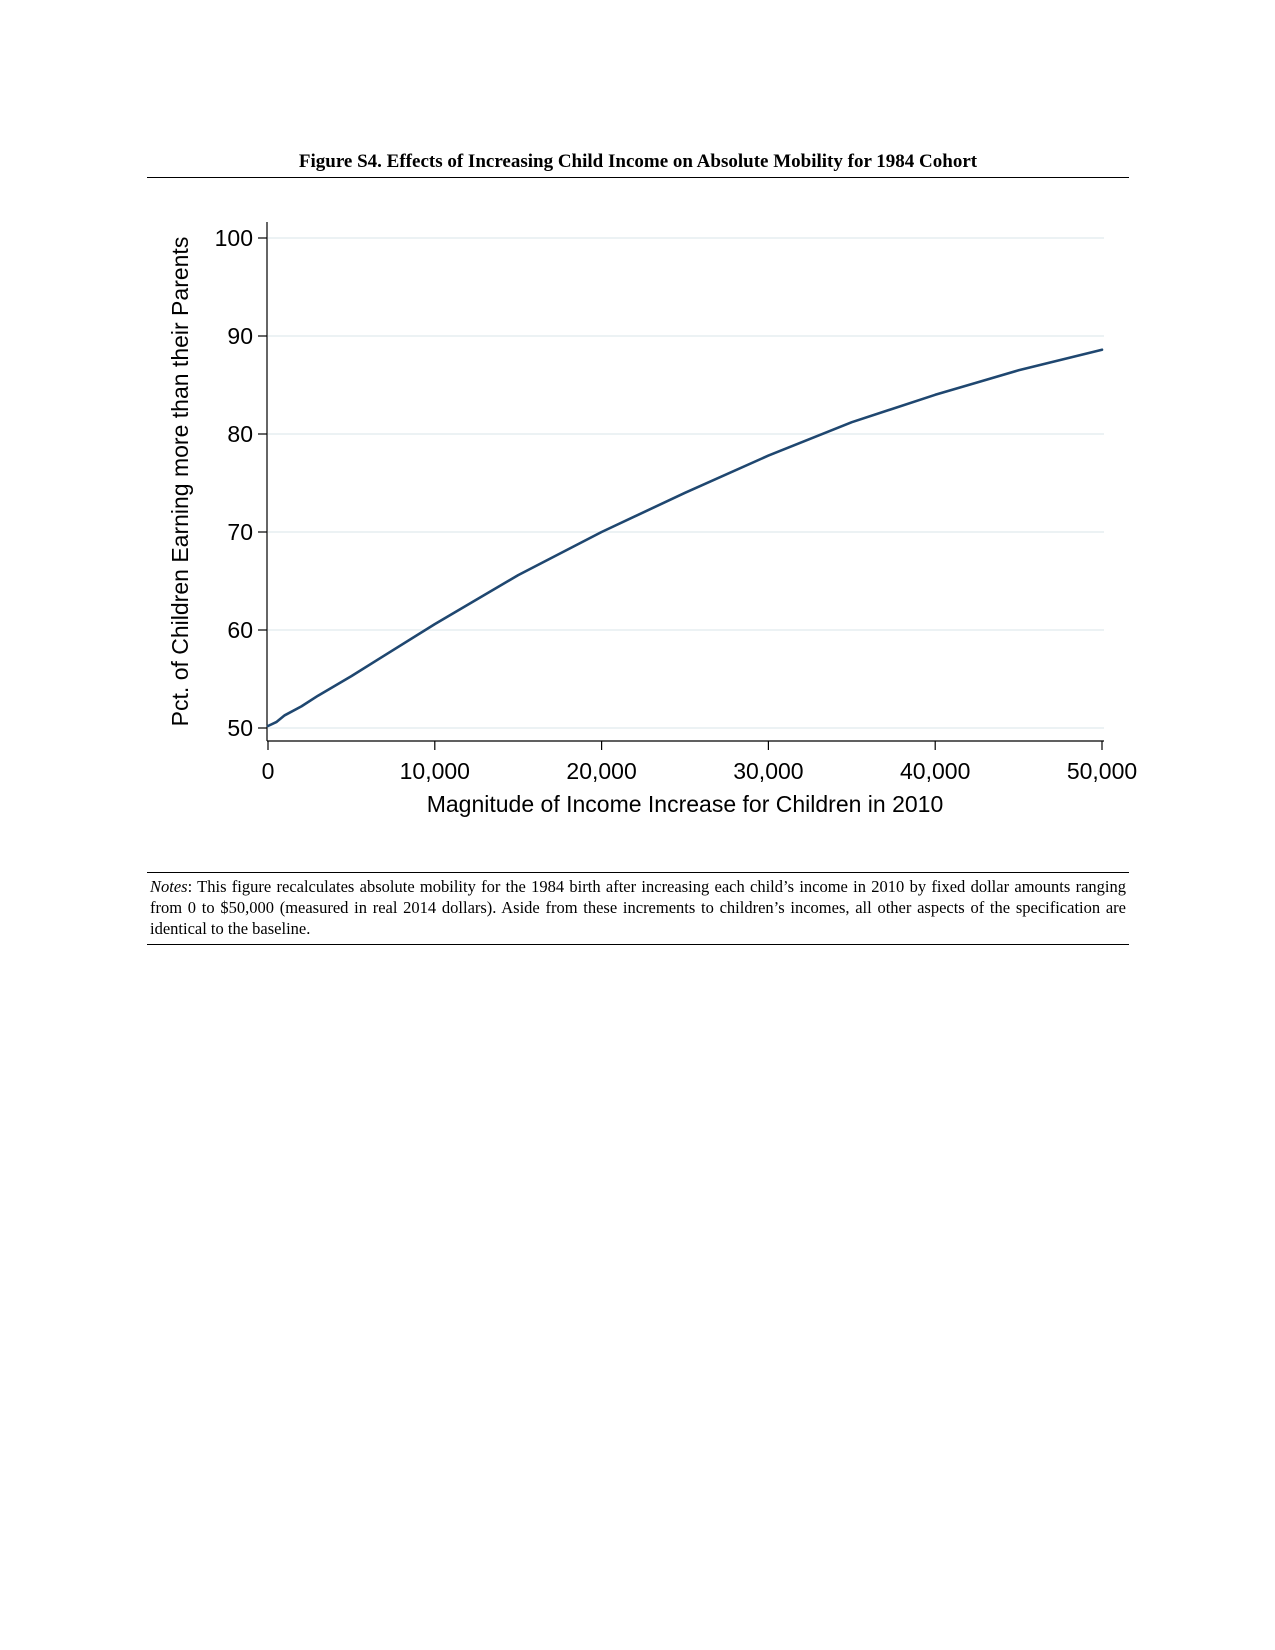 Image resolution: width=1275 pixels, height=1650 pixels. What do you see at coordinates (601, 771) in the screenshot?
I see `x-tick-label: 20,000` at bounding box center [601, 771].